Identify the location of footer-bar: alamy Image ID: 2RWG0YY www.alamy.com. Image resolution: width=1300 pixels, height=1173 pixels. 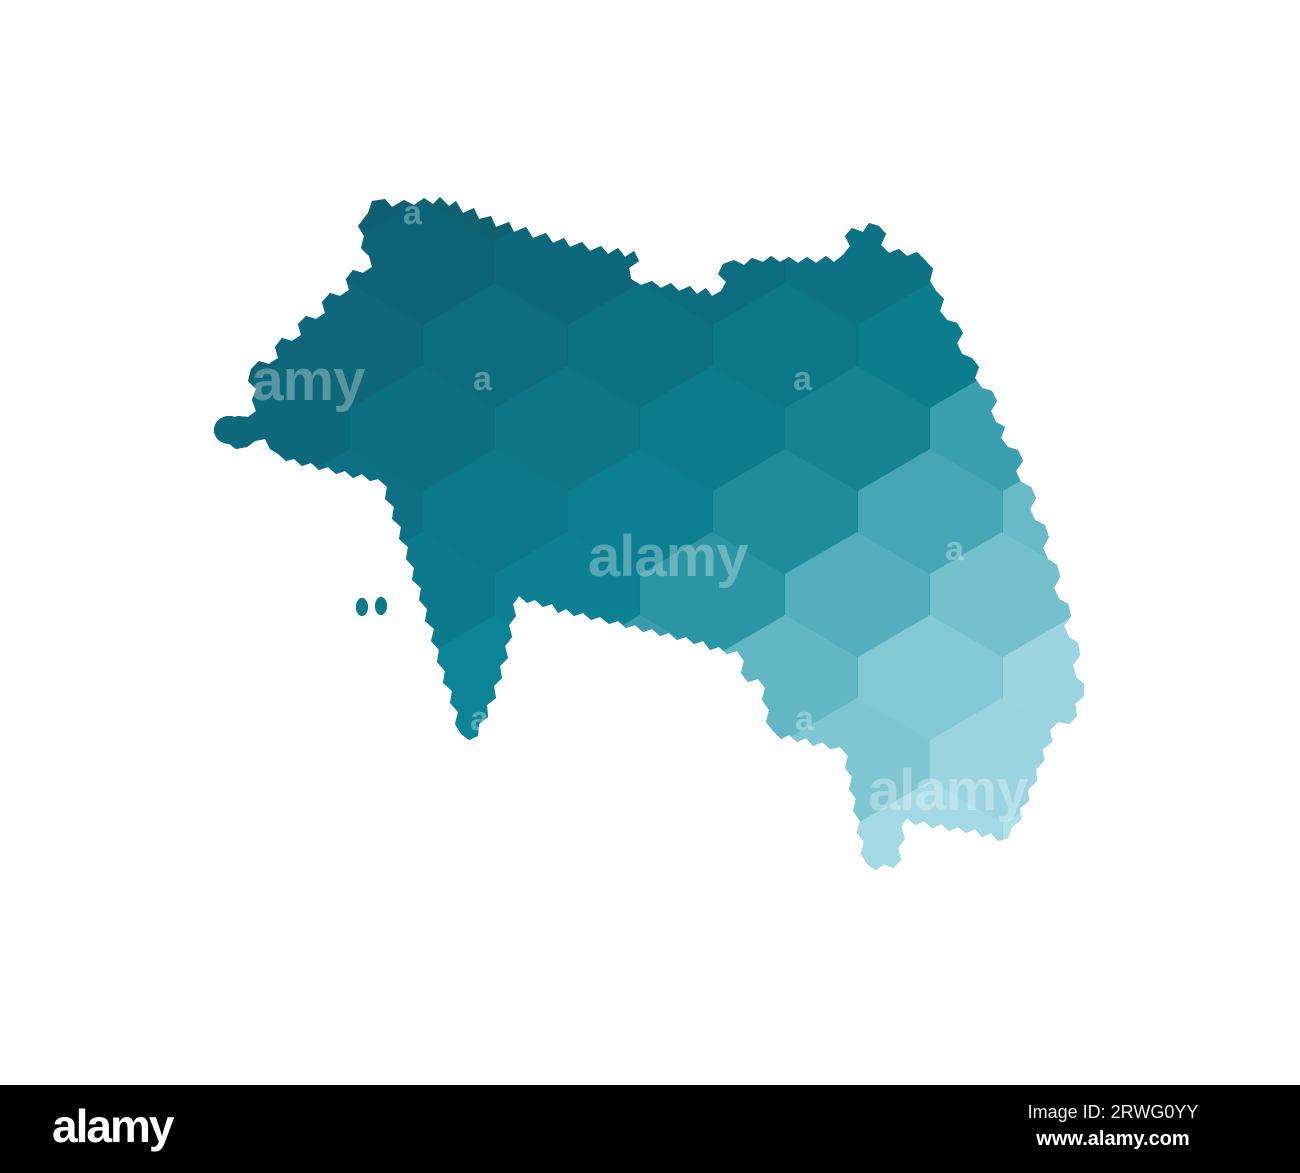
(650, 1129).